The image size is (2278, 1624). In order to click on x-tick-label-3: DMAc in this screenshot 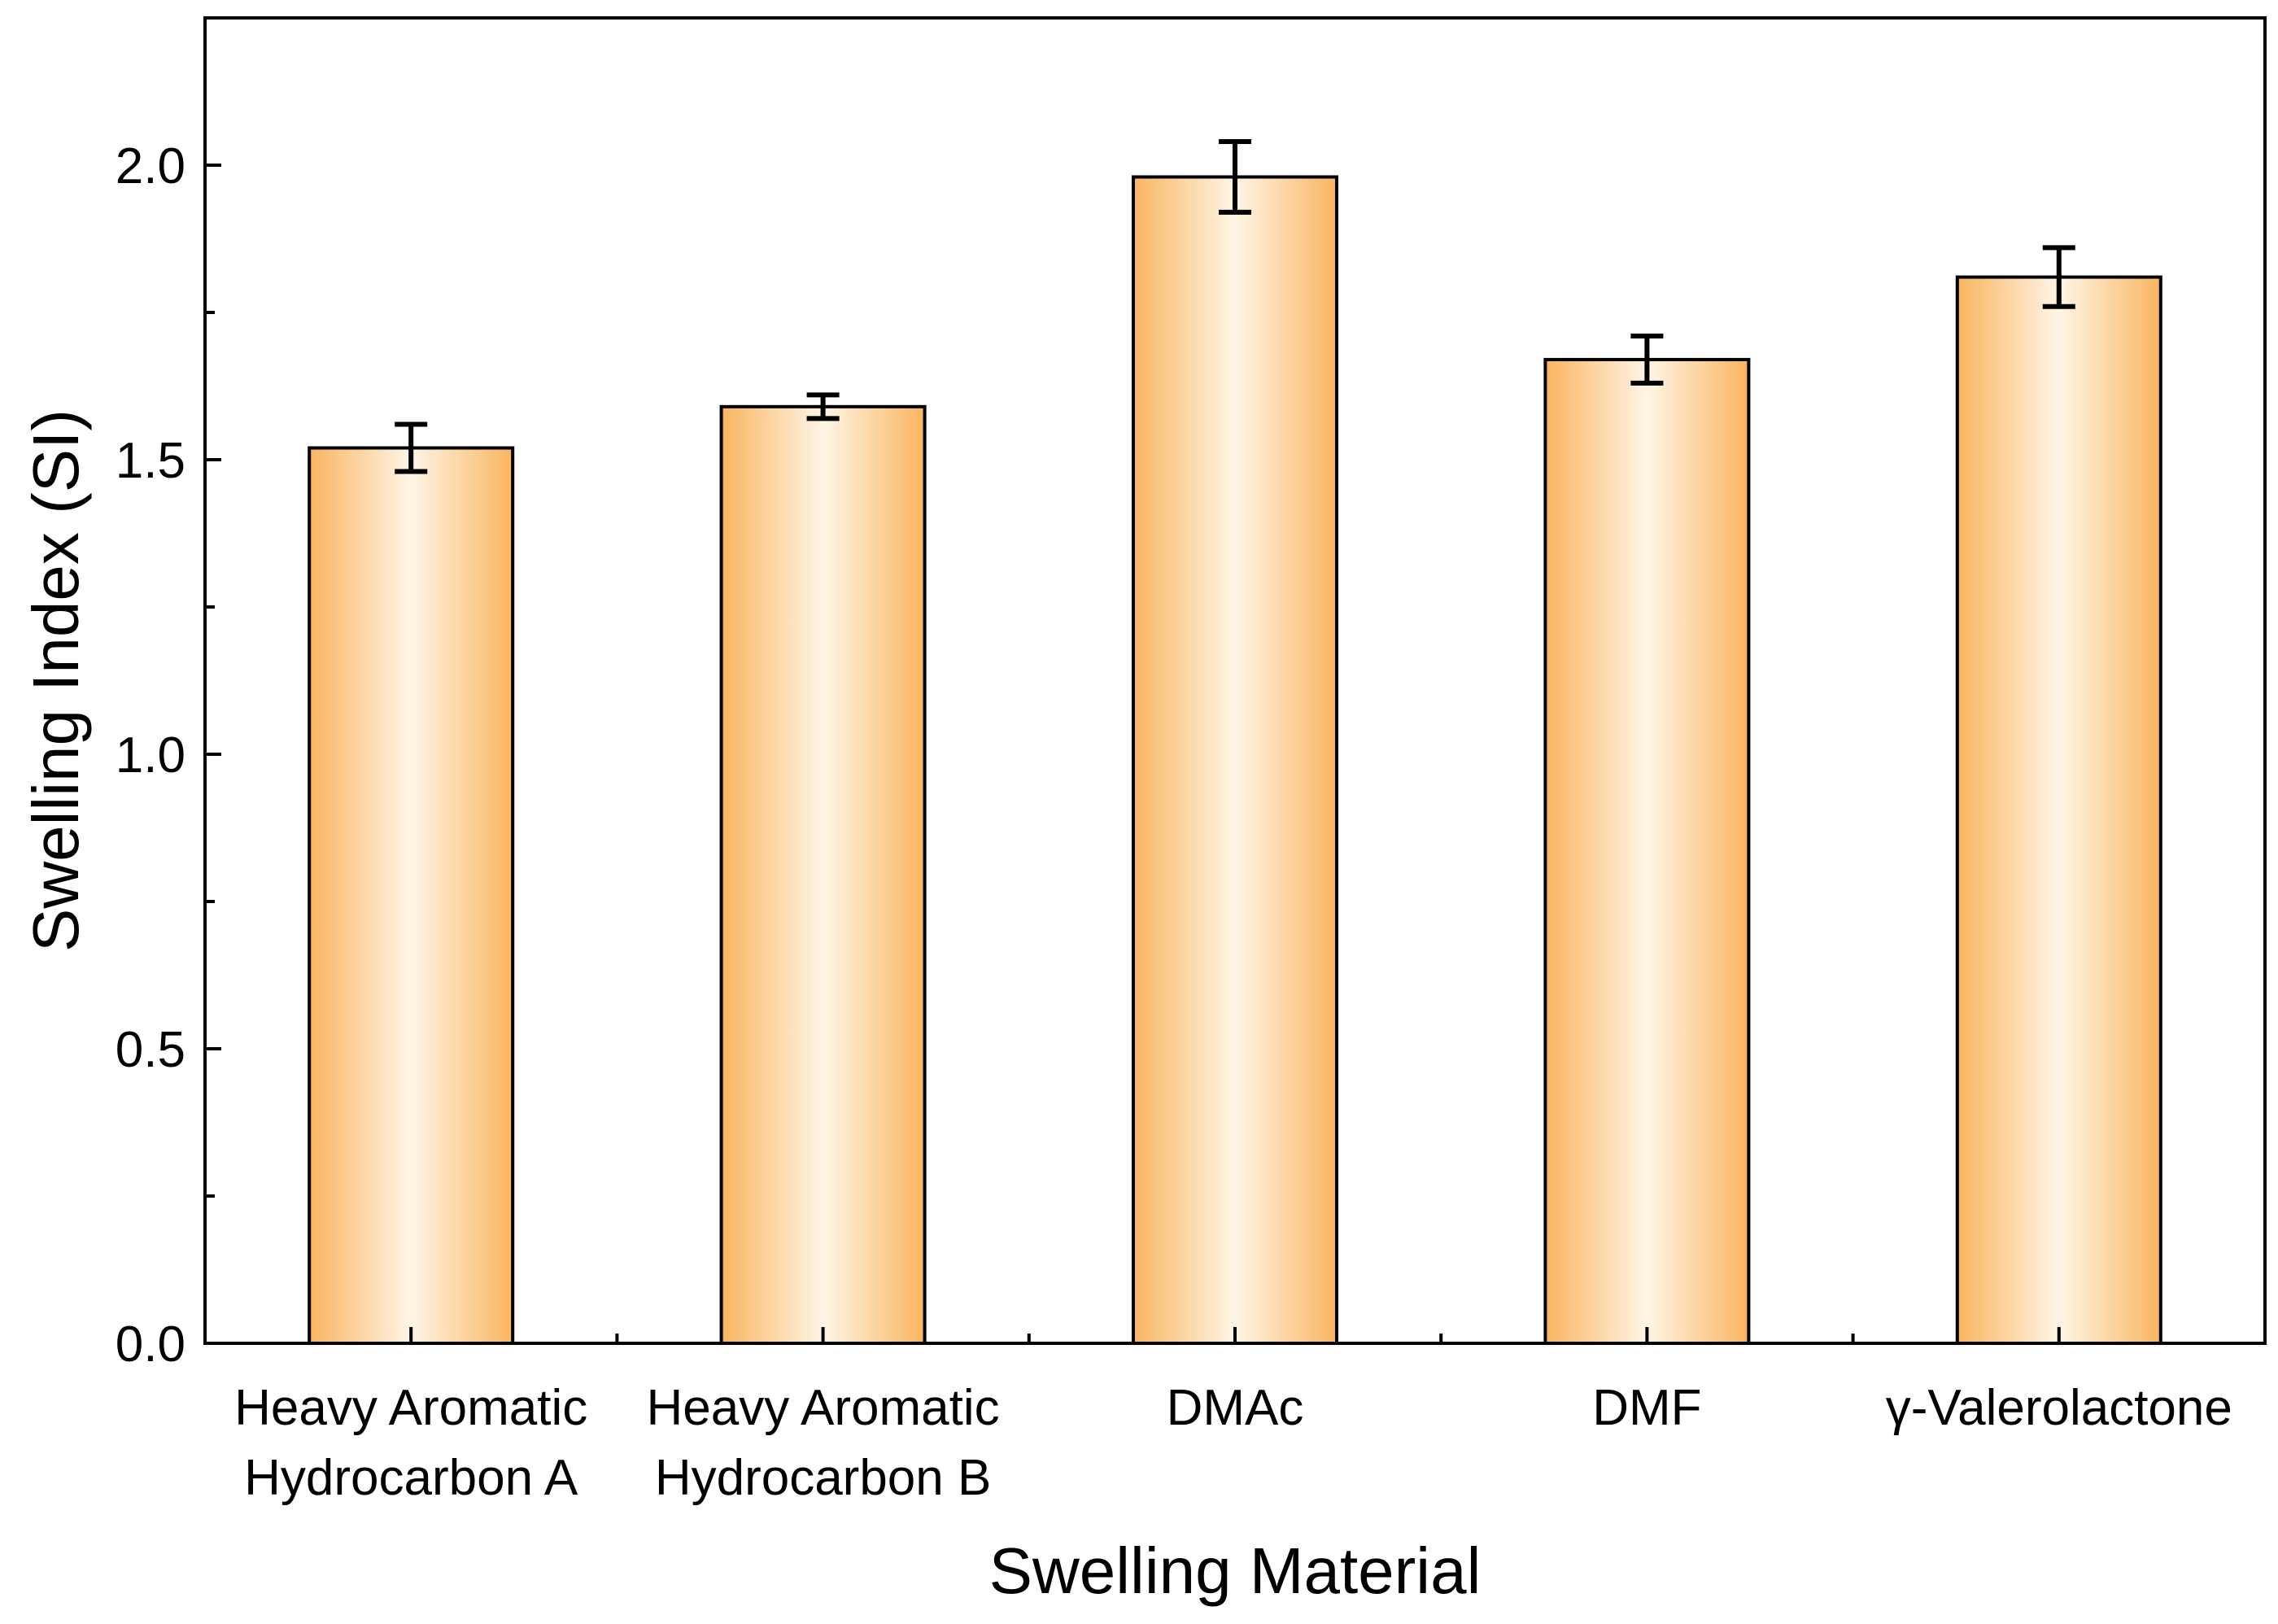, I will do `click(1235, 1408)`.